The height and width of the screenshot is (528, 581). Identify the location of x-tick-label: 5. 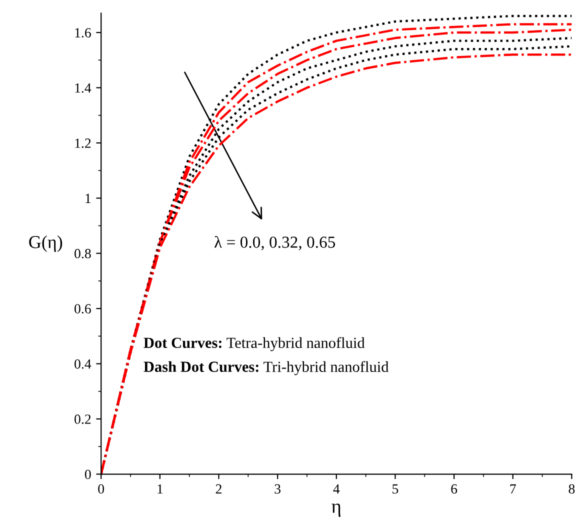
(395, 489).